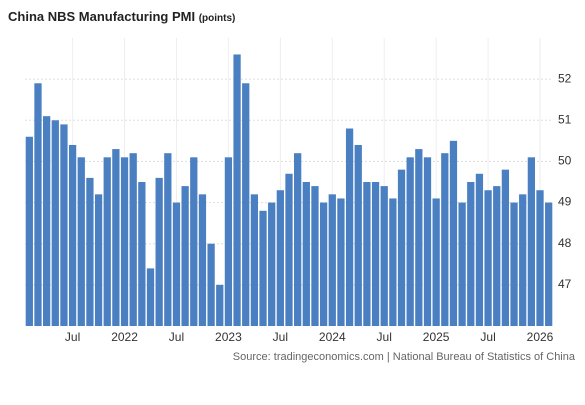 The image size is (585, 405). Describe the element at coordinates (217, 18) in the screenshot. I see `unit: (points)` at that location.